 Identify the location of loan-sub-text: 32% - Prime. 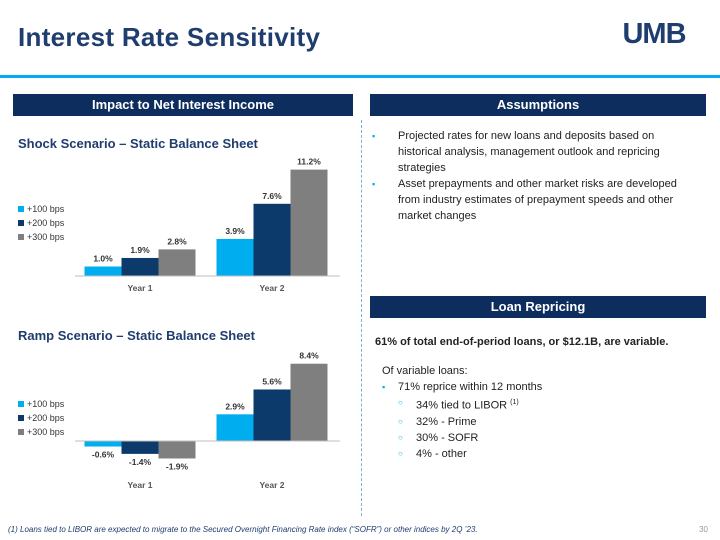
(446, 421).